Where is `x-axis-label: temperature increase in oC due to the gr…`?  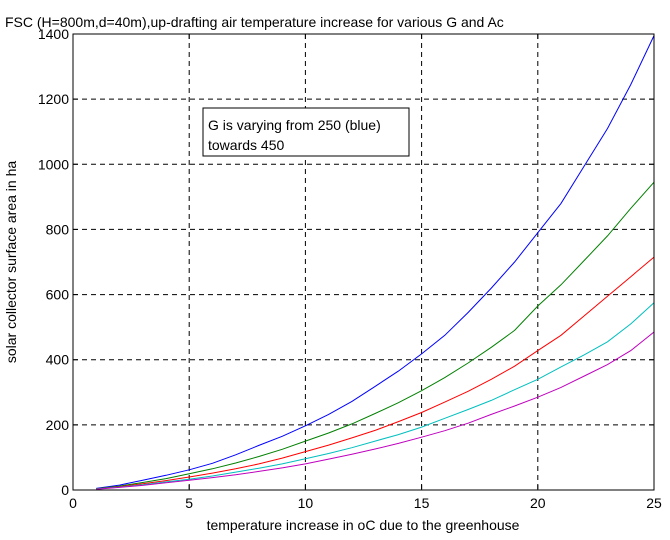 x-axis-label: temperature increase in oC due to the gr… is located at coordinates (363, 525).